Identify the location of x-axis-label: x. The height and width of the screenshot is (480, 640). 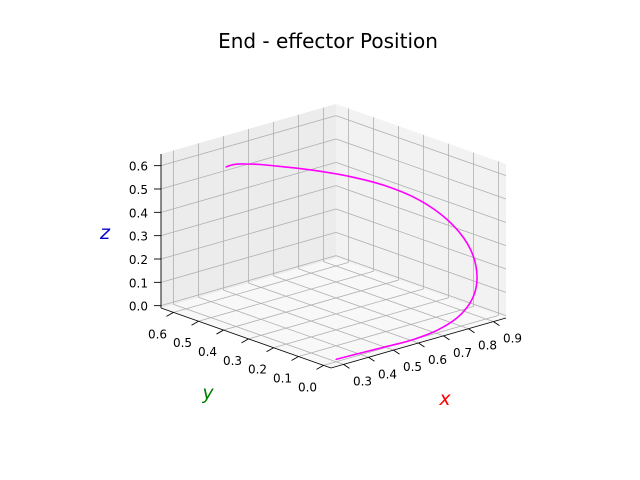
(444, 399).